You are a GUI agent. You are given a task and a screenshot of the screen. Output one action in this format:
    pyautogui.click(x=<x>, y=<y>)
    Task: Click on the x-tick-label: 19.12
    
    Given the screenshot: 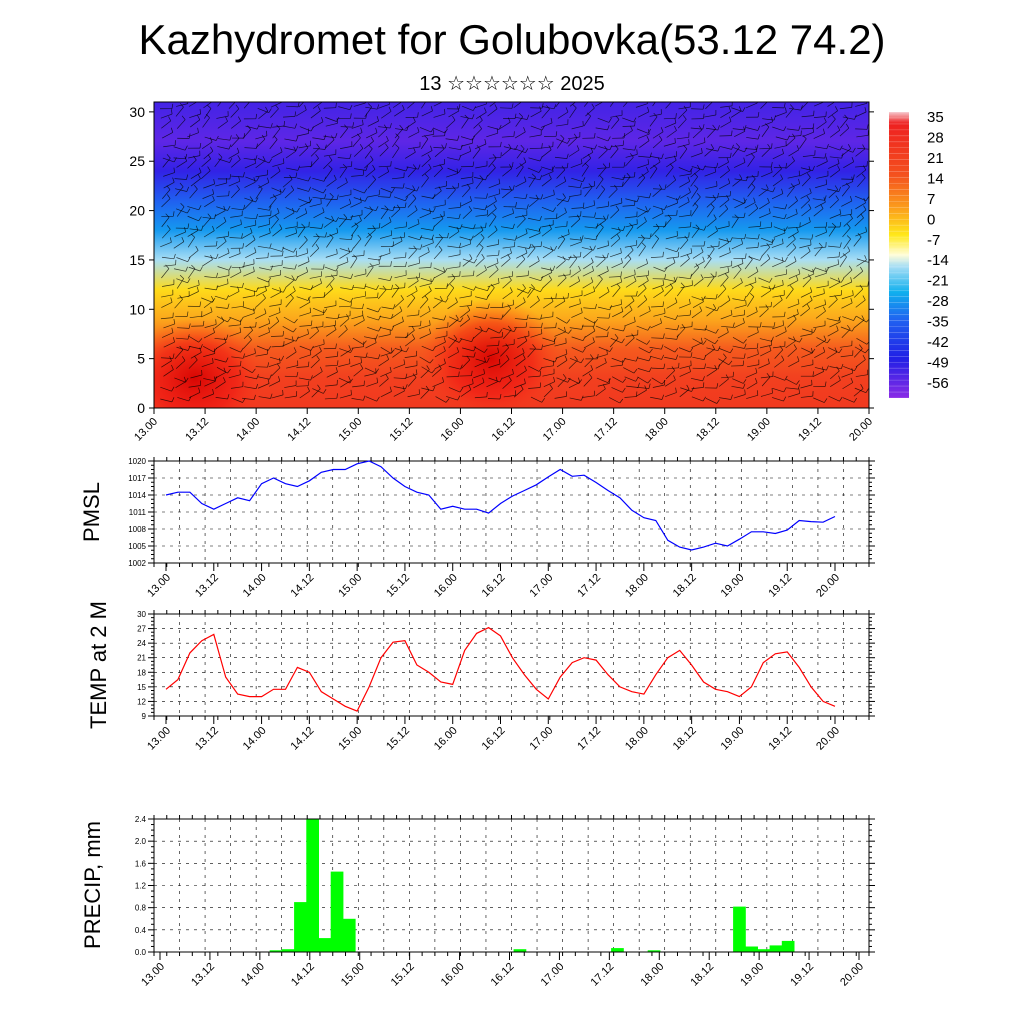 What is the action you would take?
    pyautogui.click(x=802, y=975)
    